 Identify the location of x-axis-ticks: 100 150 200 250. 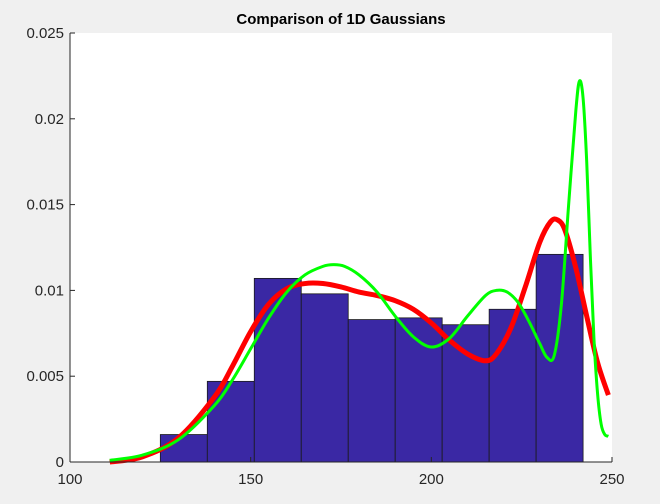
(341, 472).